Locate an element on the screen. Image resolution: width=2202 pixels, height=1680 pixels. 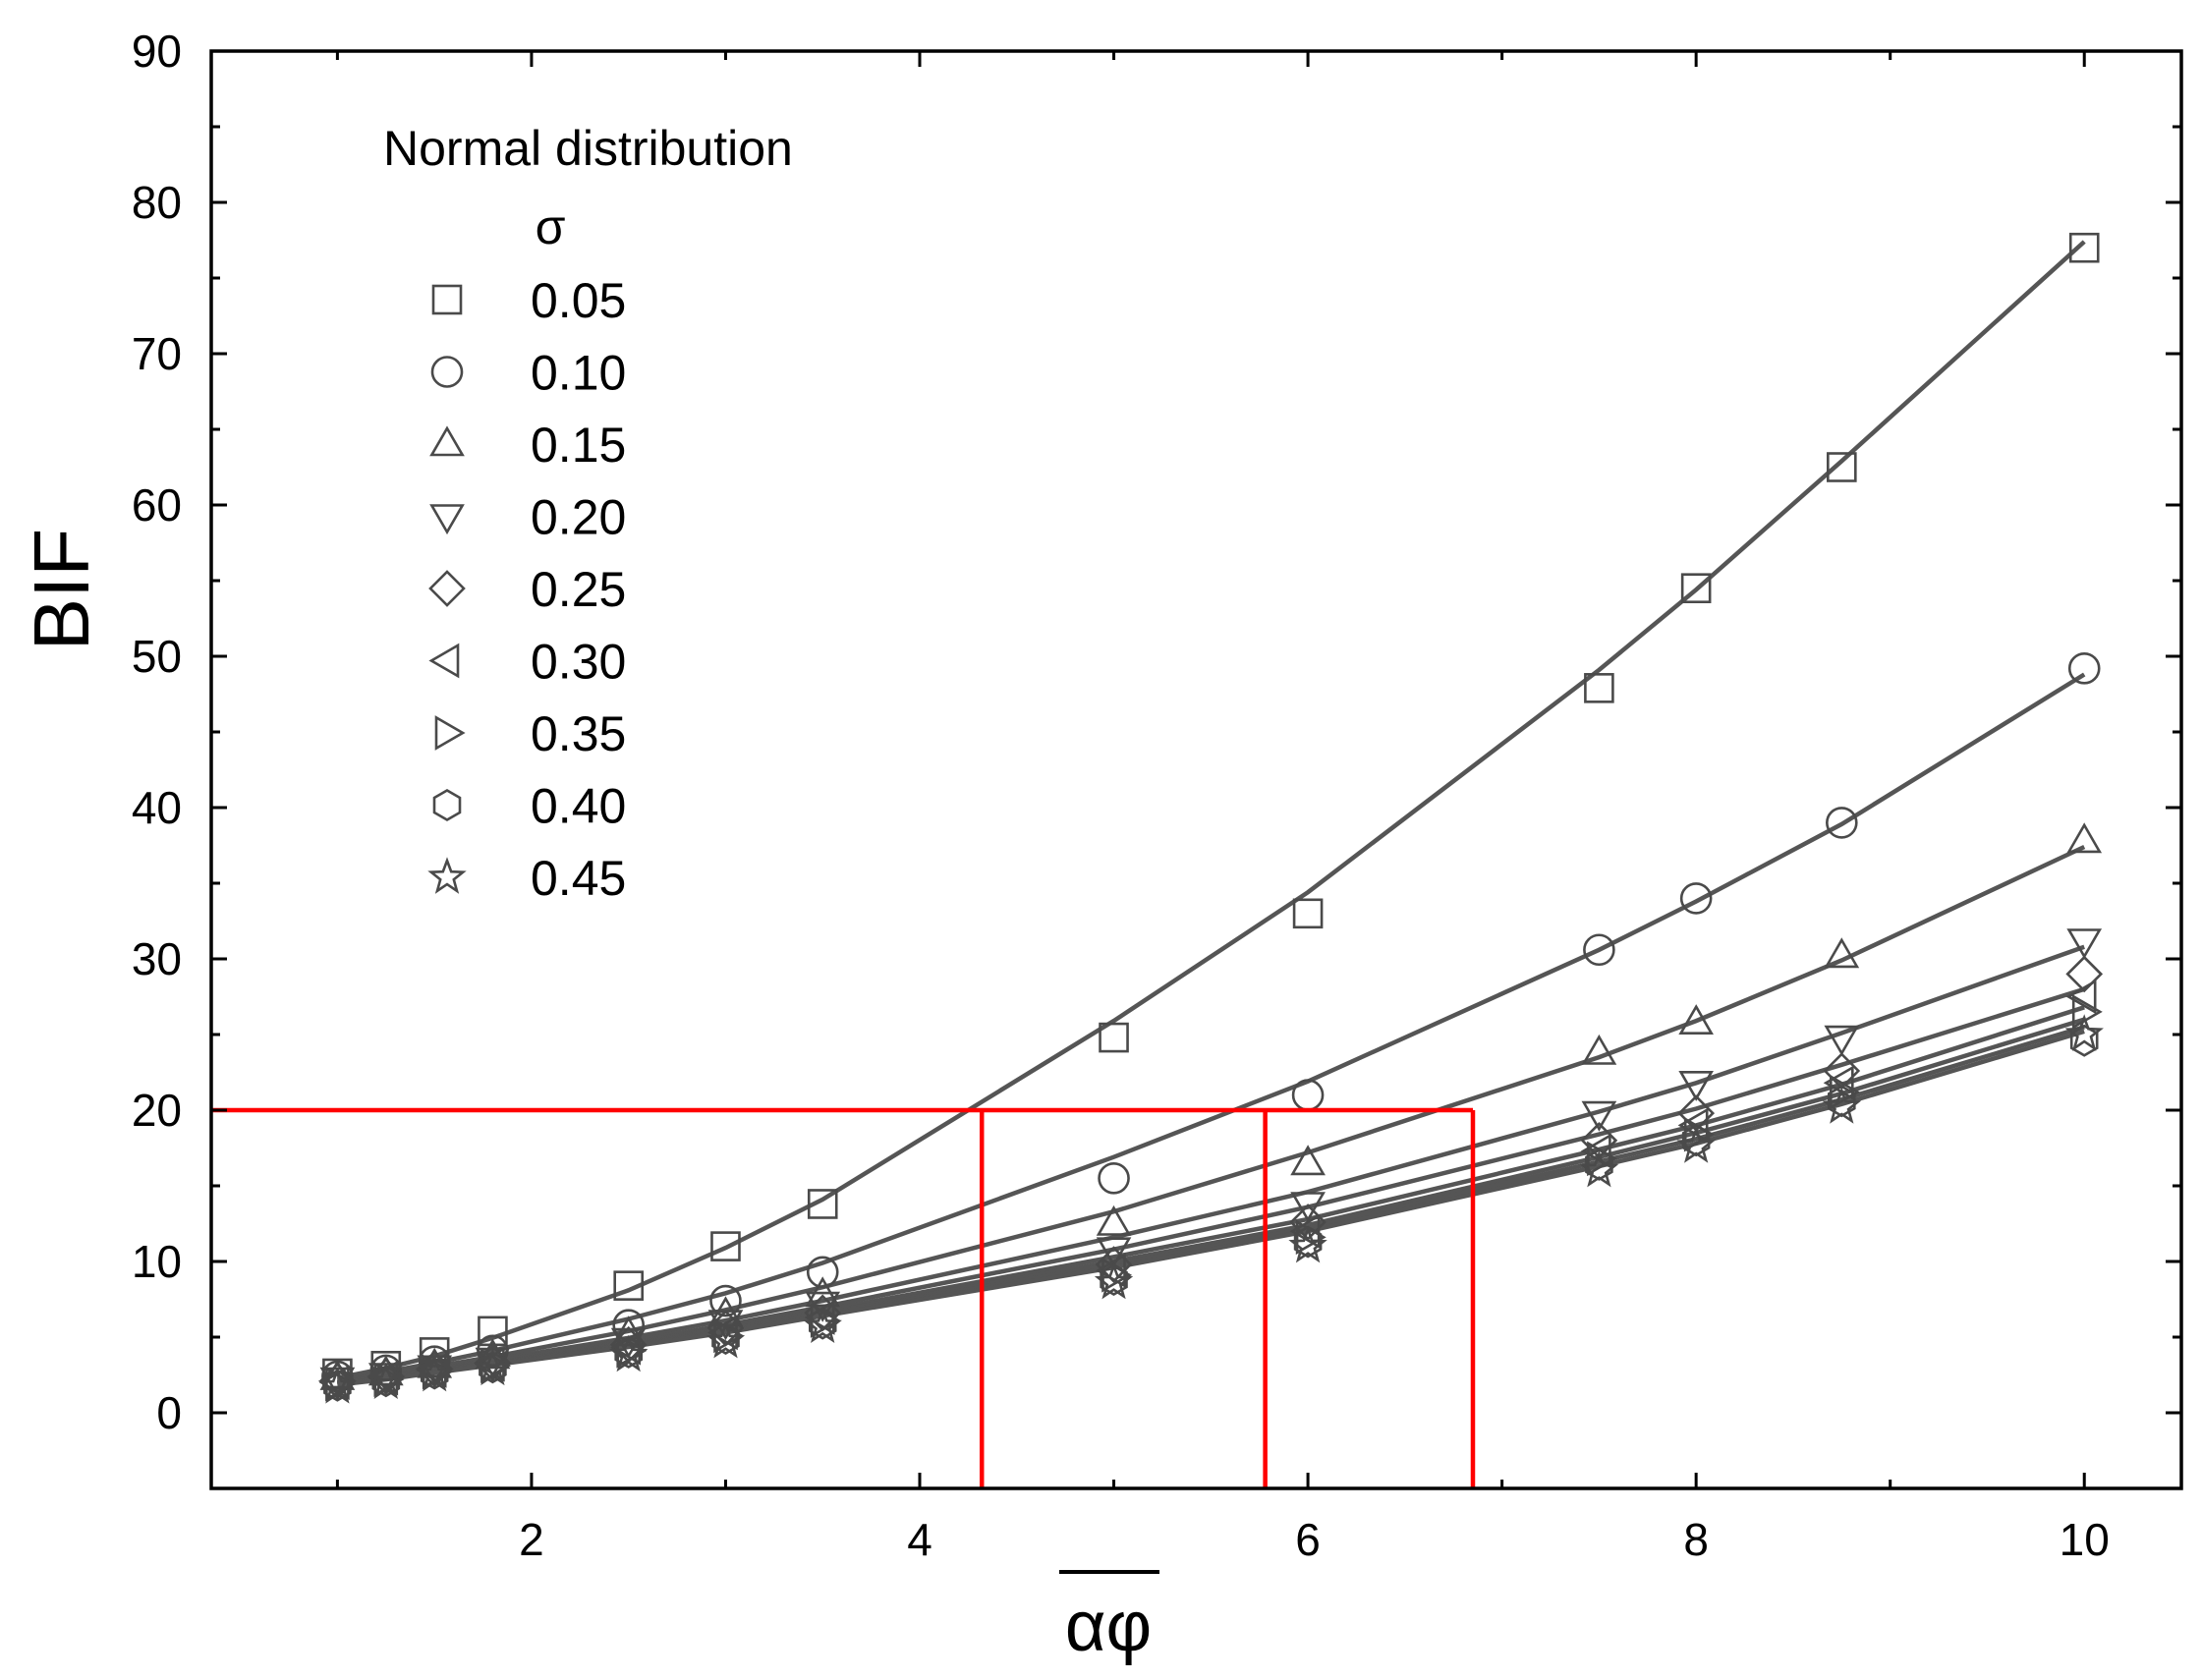
x-tick-label: 10 is located at coordinates (2085, 1539).